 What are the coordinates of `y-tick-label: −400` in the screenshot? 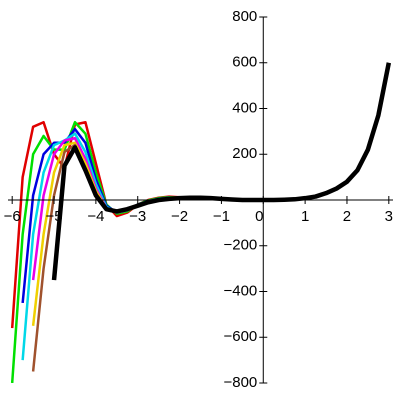 It's located at (240, 290).